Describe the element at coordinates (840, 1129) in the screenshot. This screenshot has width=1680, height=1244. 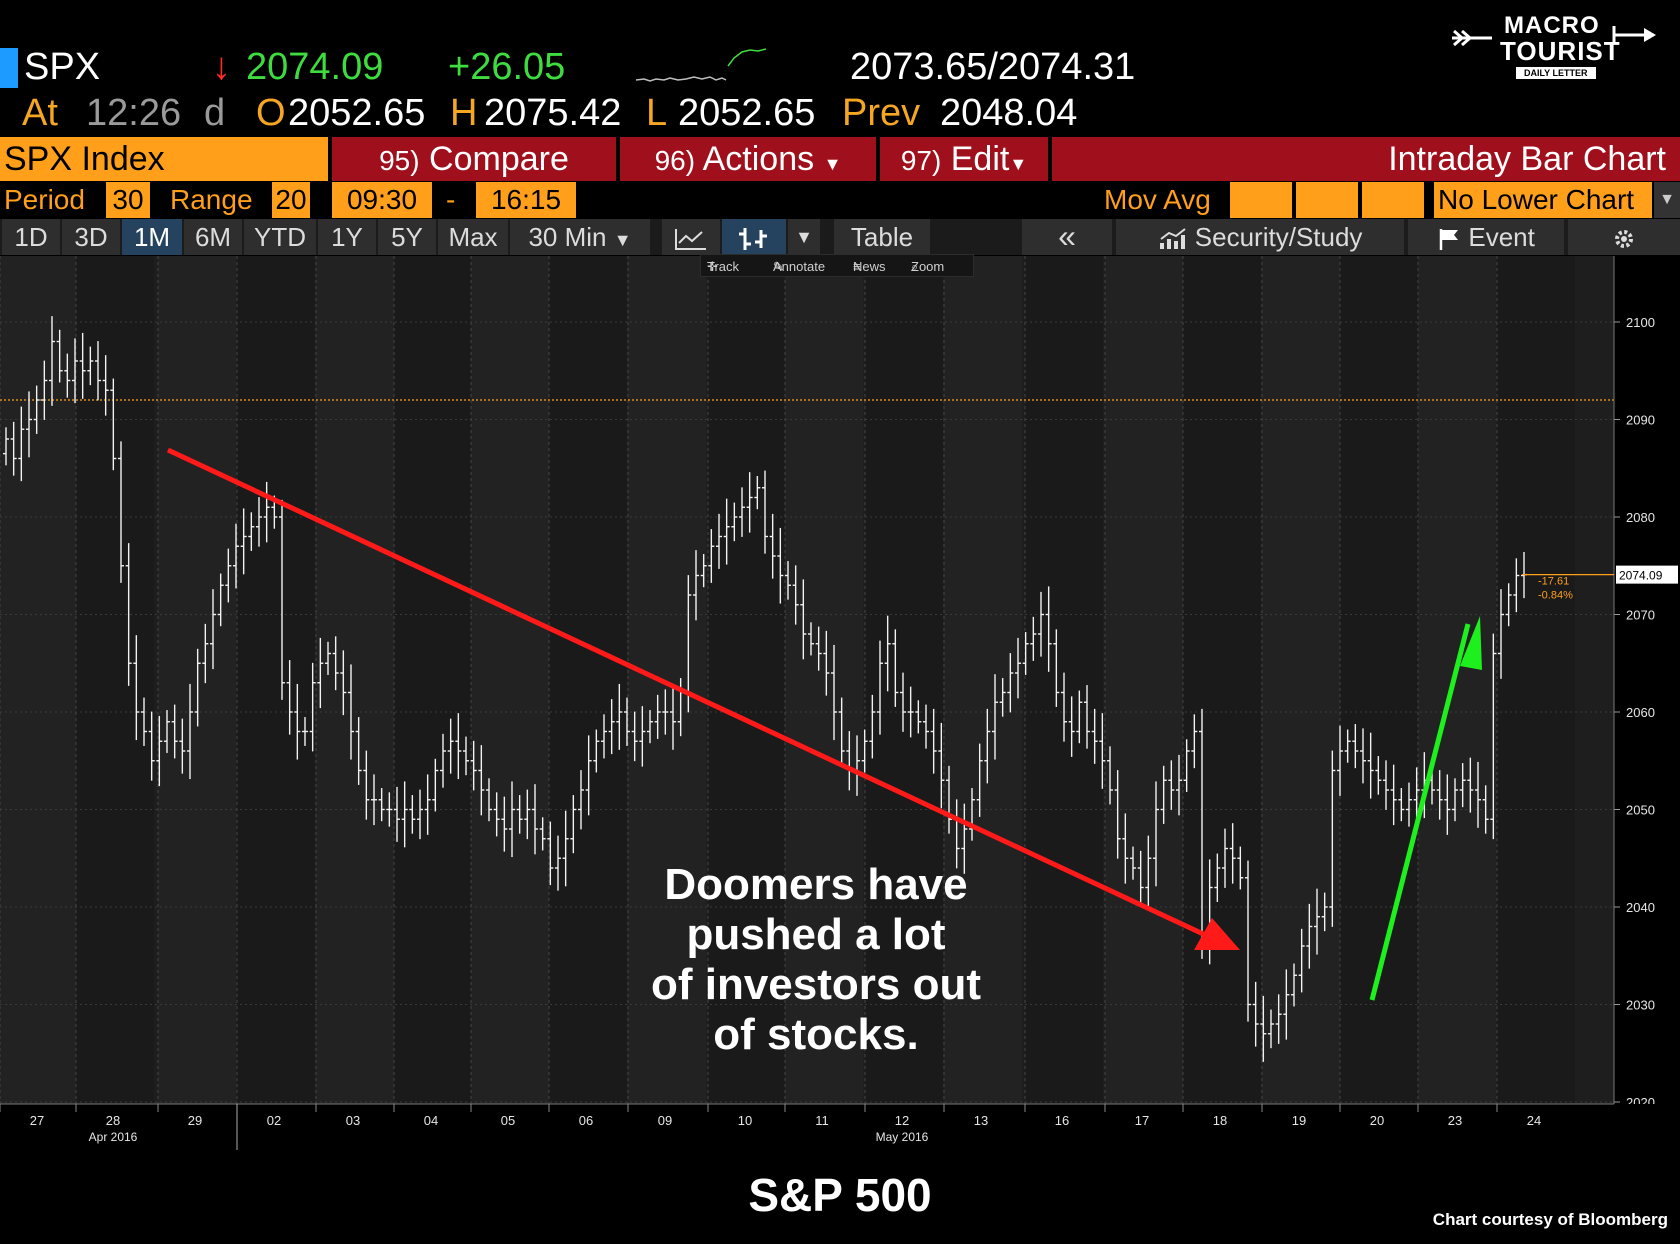
I see `x-axis-background` at that location.